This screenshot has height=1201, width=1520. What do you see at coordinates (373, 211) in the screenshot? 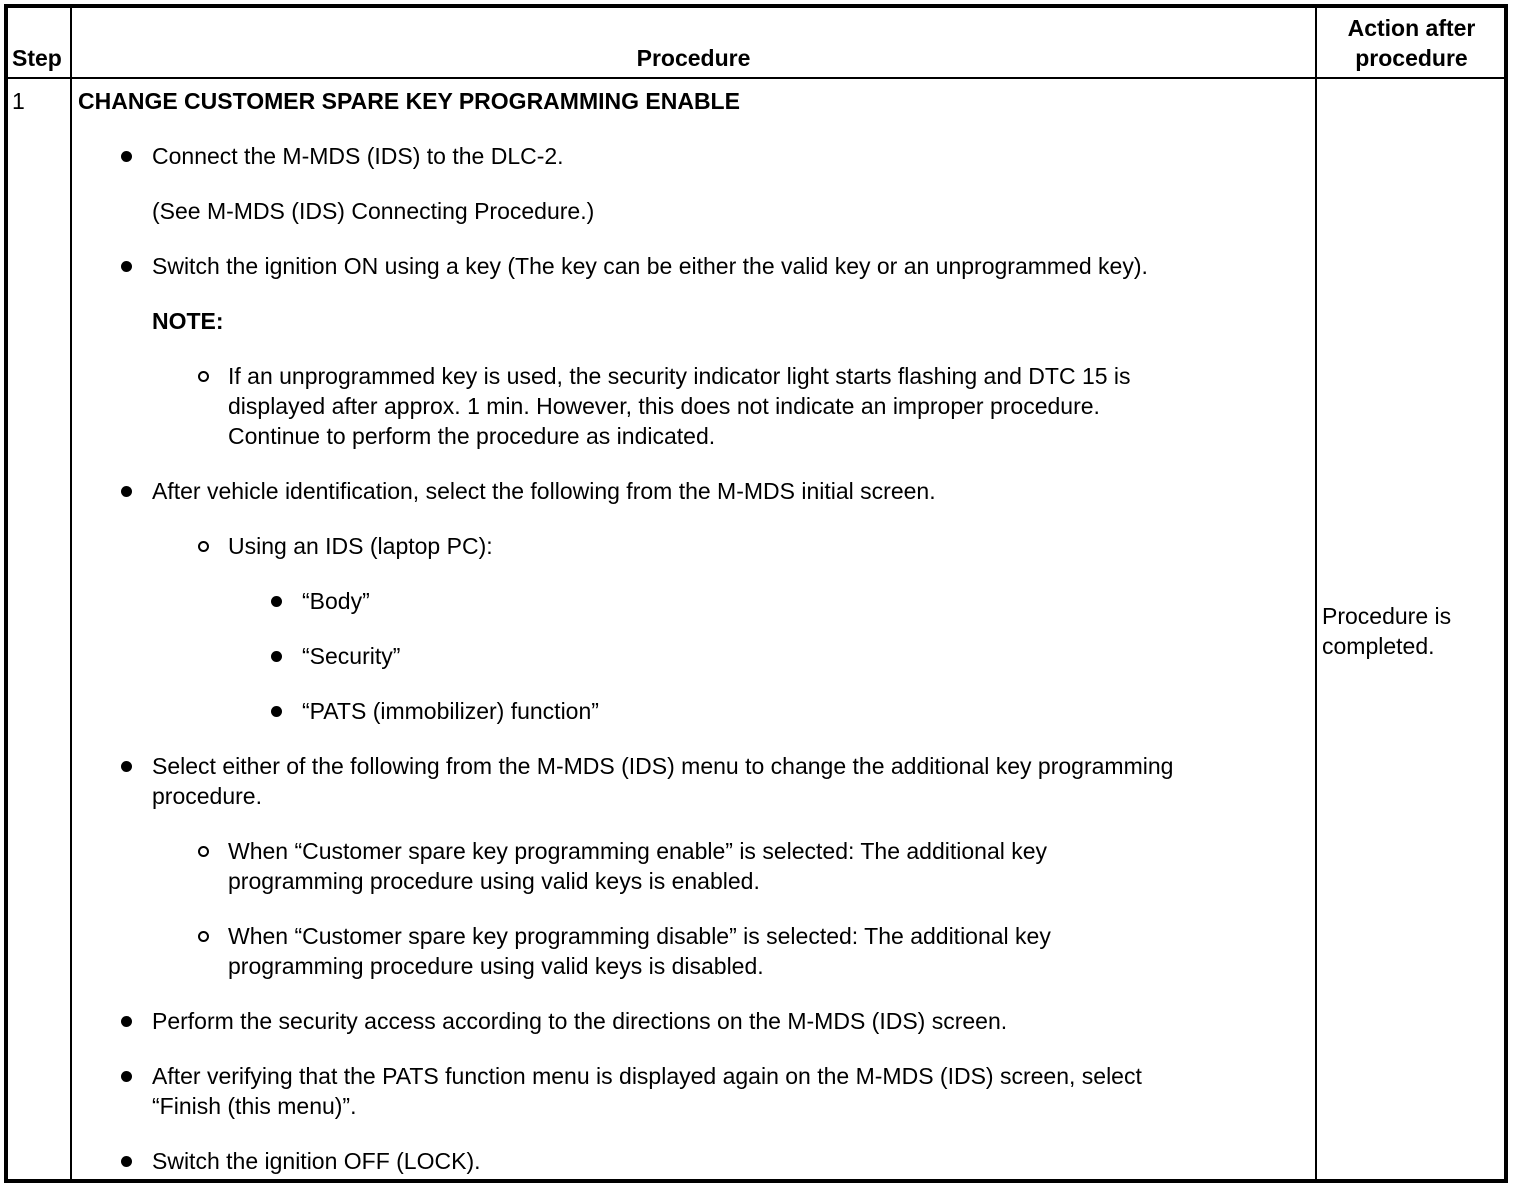
I see `text-line: (See M-MDS (IDS) Connecting Procedure.)` at bounding box center [373, 211].